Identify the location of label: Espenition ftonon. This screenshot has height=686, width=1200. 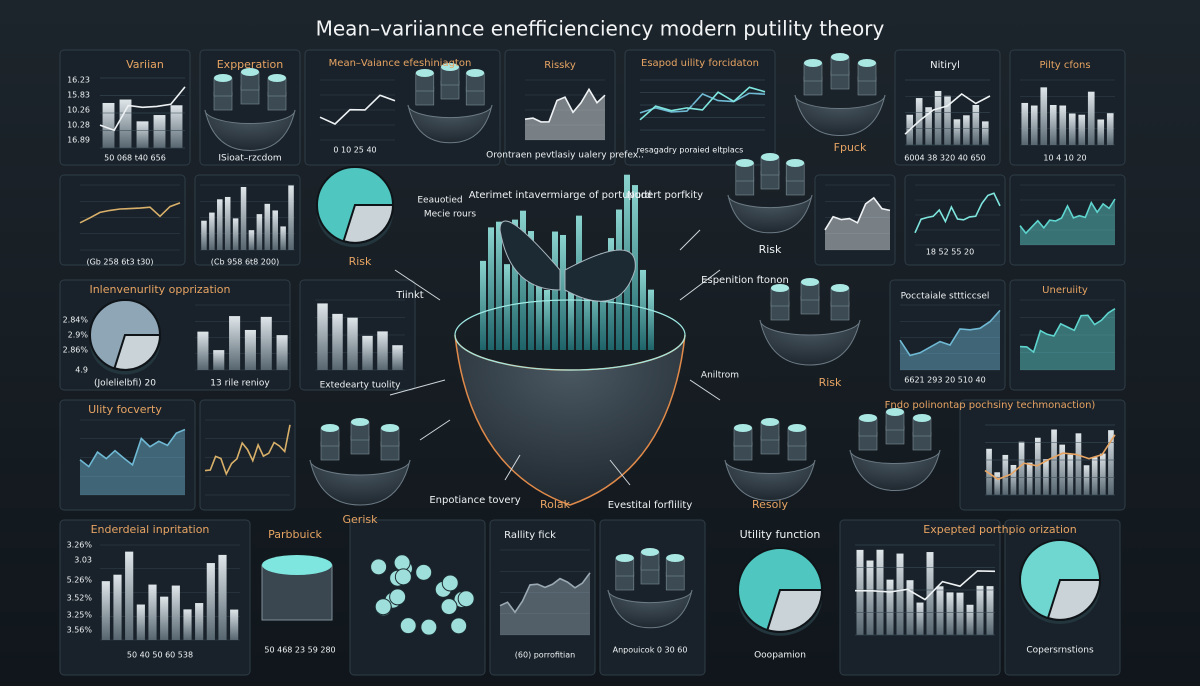
(745, 280).